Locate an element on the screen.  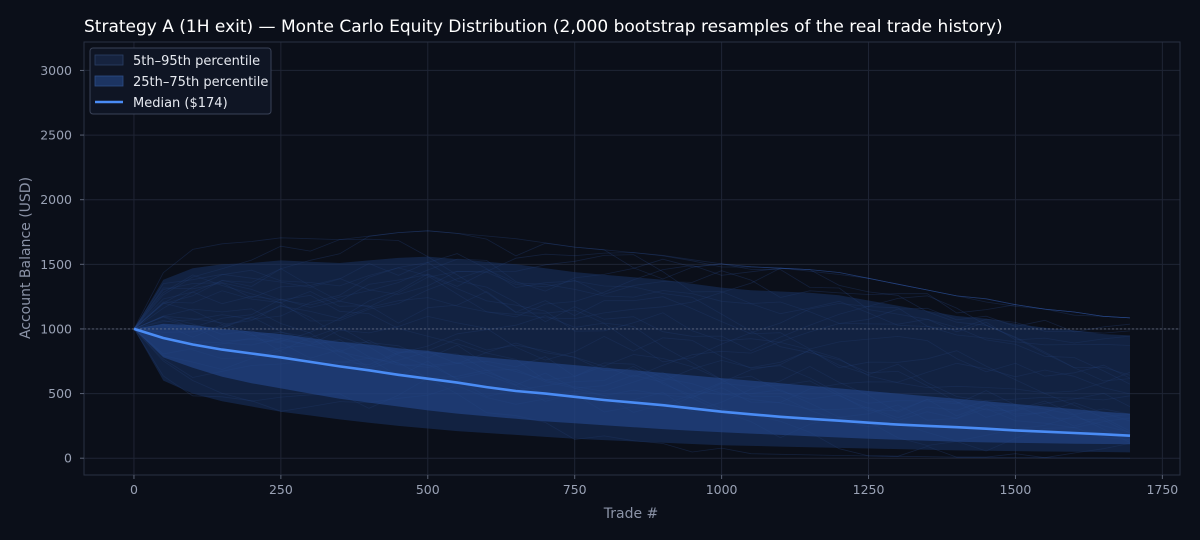
y-tick-label: 3000 is located at coordinates (56, 70).